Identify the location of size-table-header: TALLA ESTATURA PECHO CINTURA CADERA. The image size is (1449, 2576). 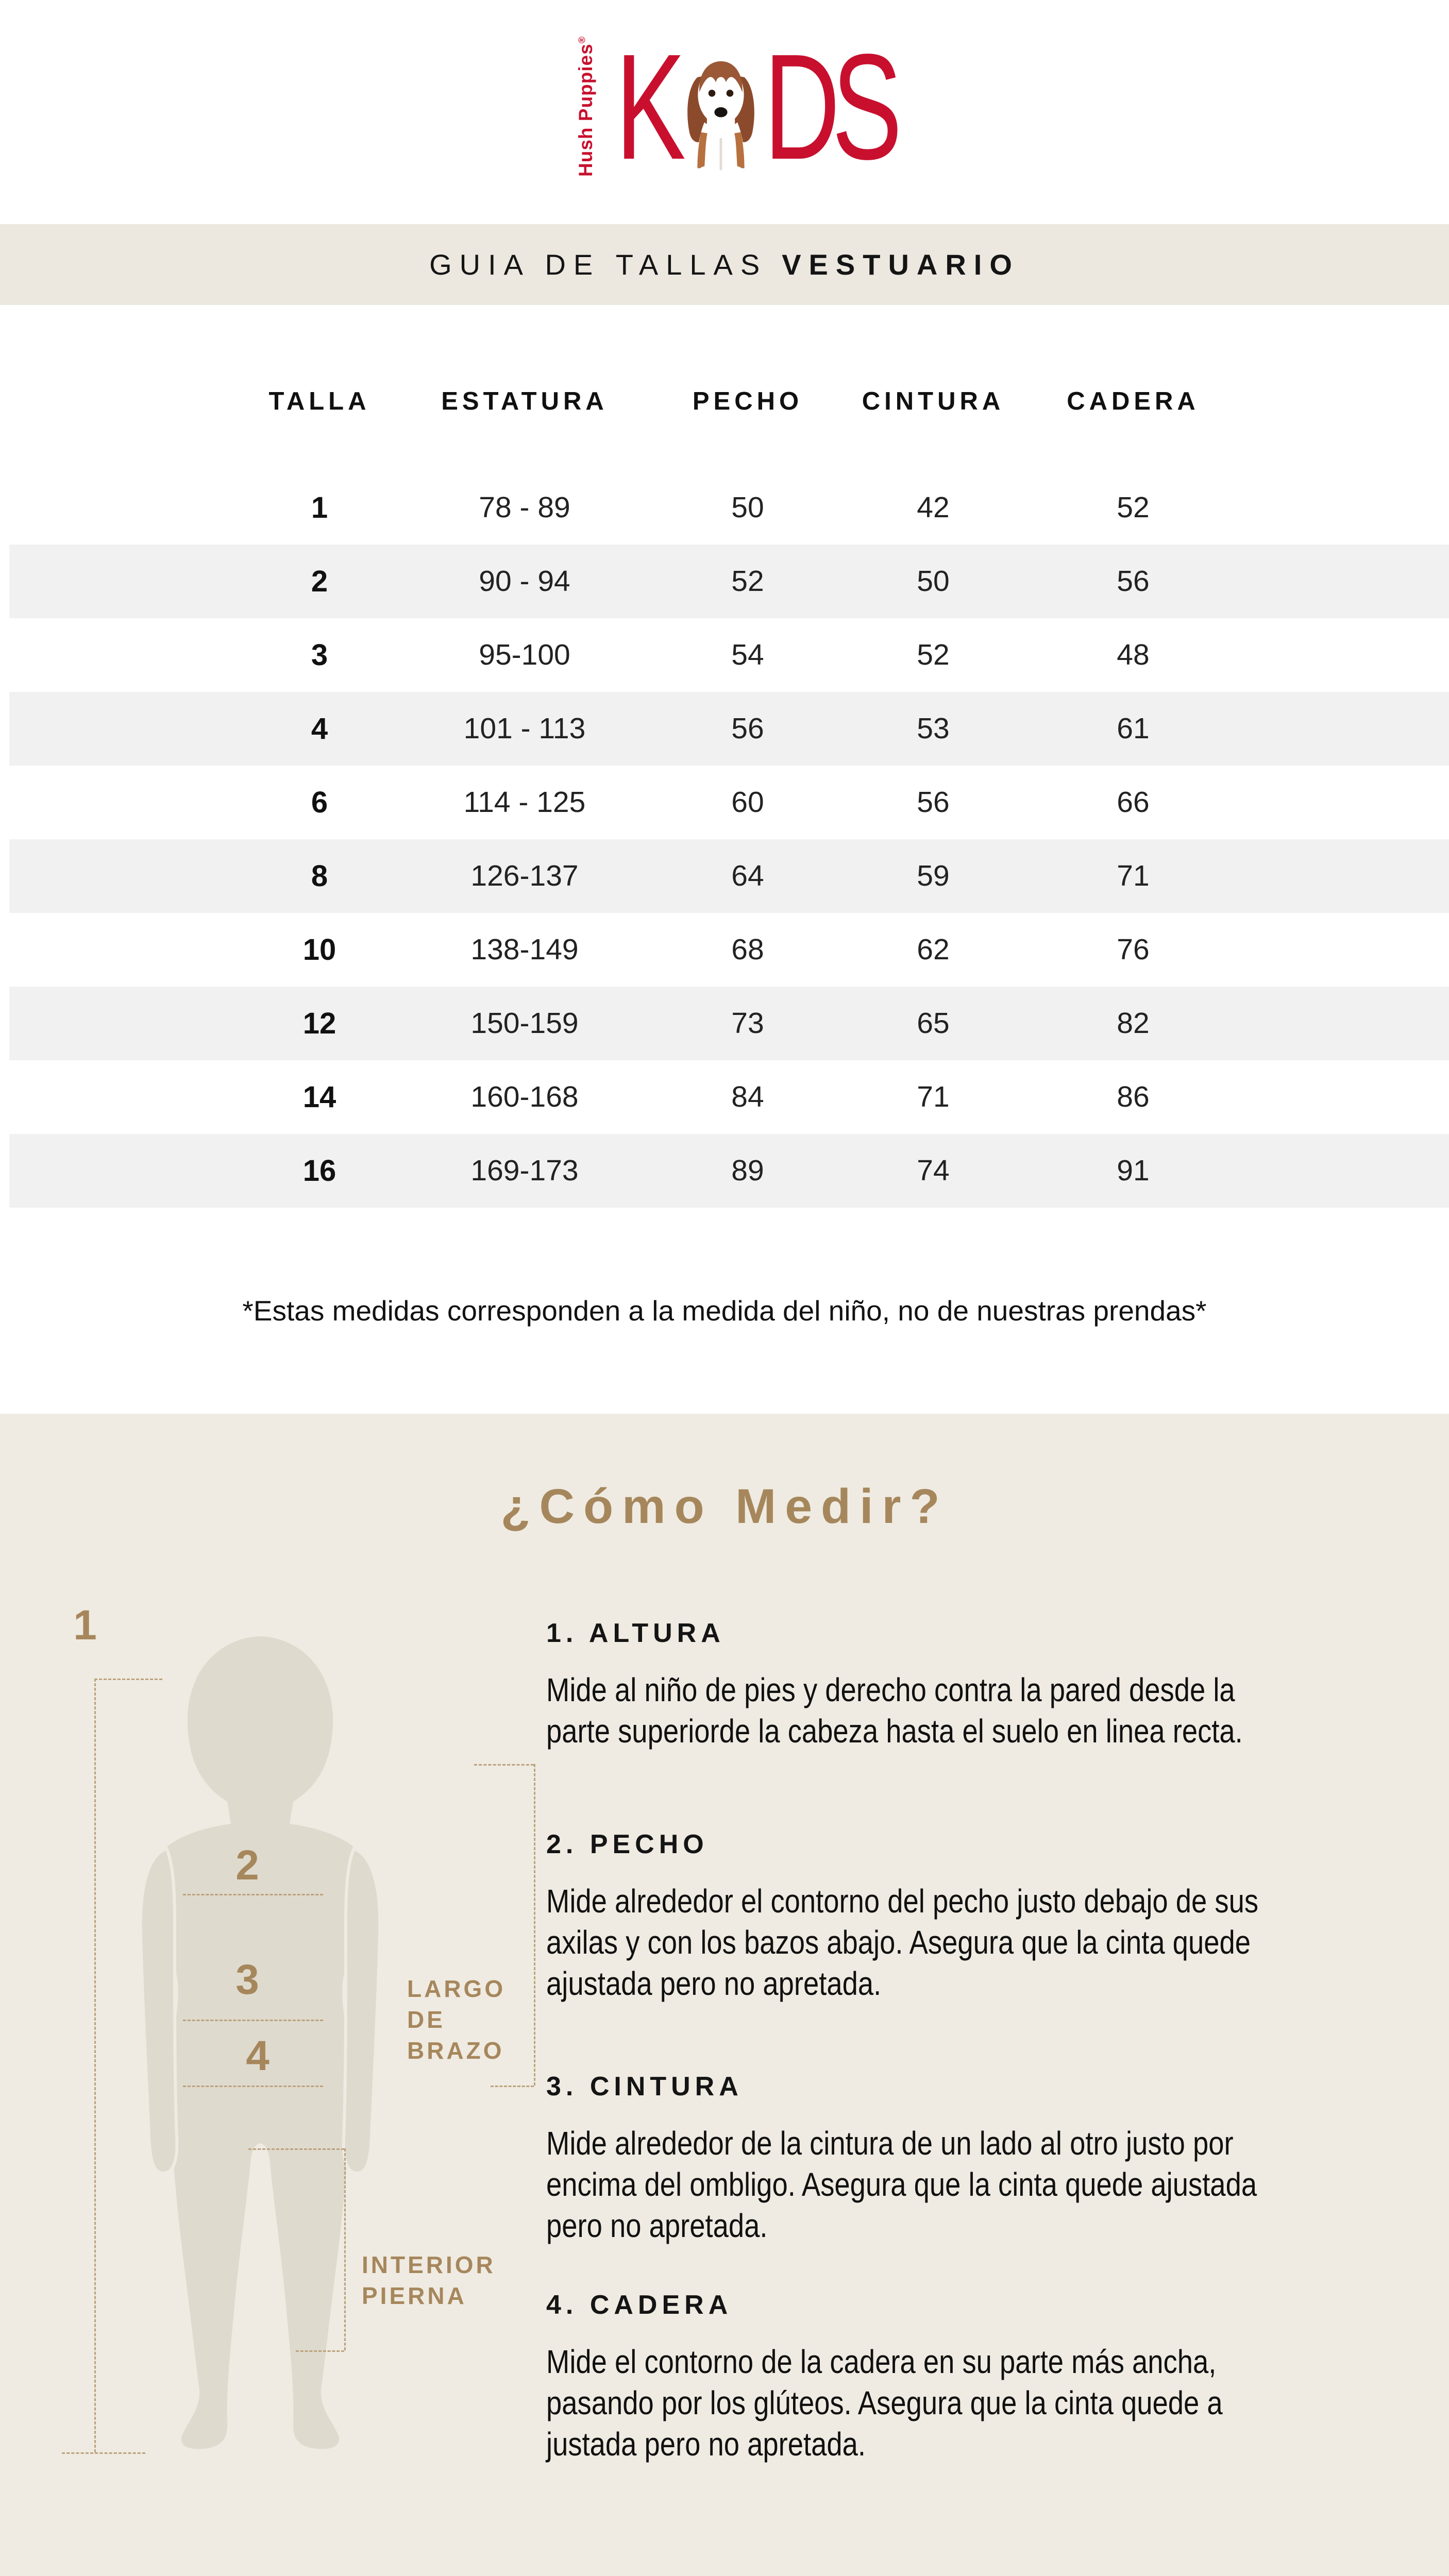
(724, 401).